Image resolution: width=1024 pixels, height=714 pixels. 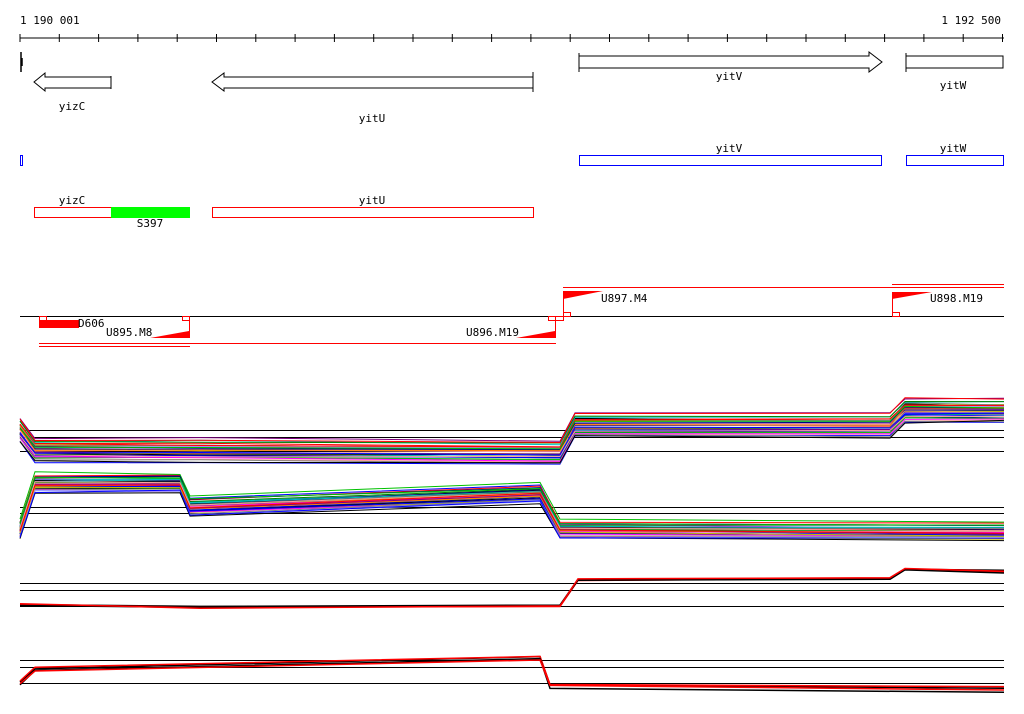 What do you see at coordinates (954, 72) in the screenshot?
I see `gene-yitW: yitW` at bounding box center [954, 72].